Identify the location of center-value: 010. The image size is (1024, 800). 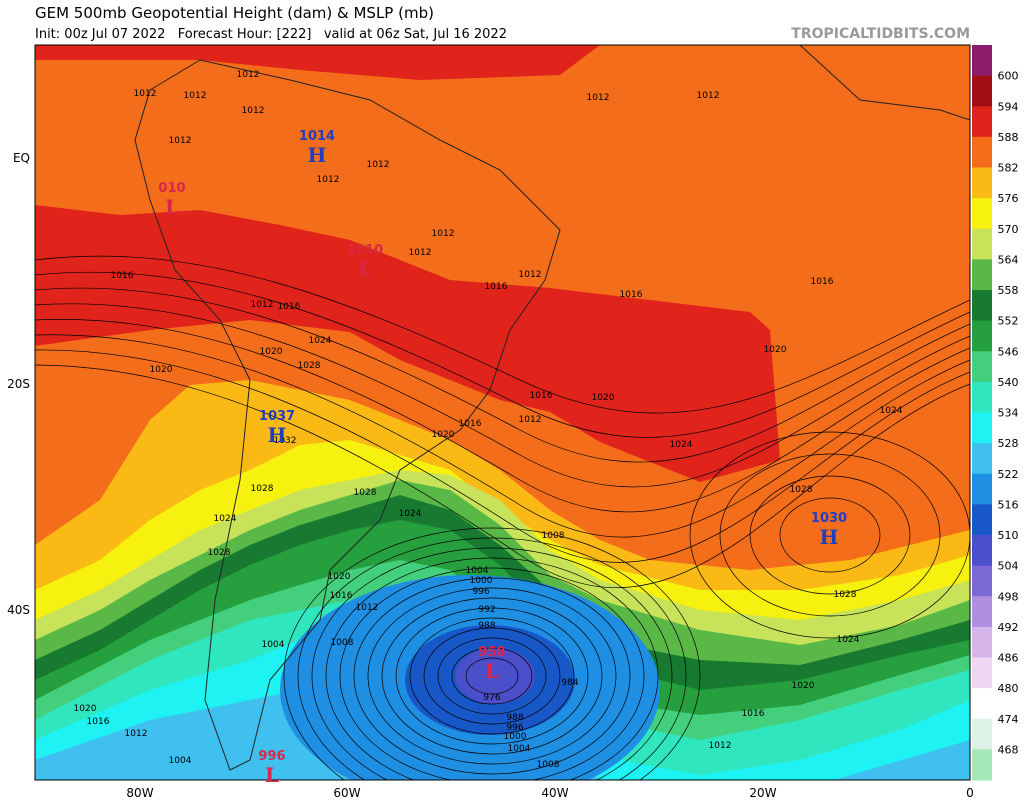
(171, 188).